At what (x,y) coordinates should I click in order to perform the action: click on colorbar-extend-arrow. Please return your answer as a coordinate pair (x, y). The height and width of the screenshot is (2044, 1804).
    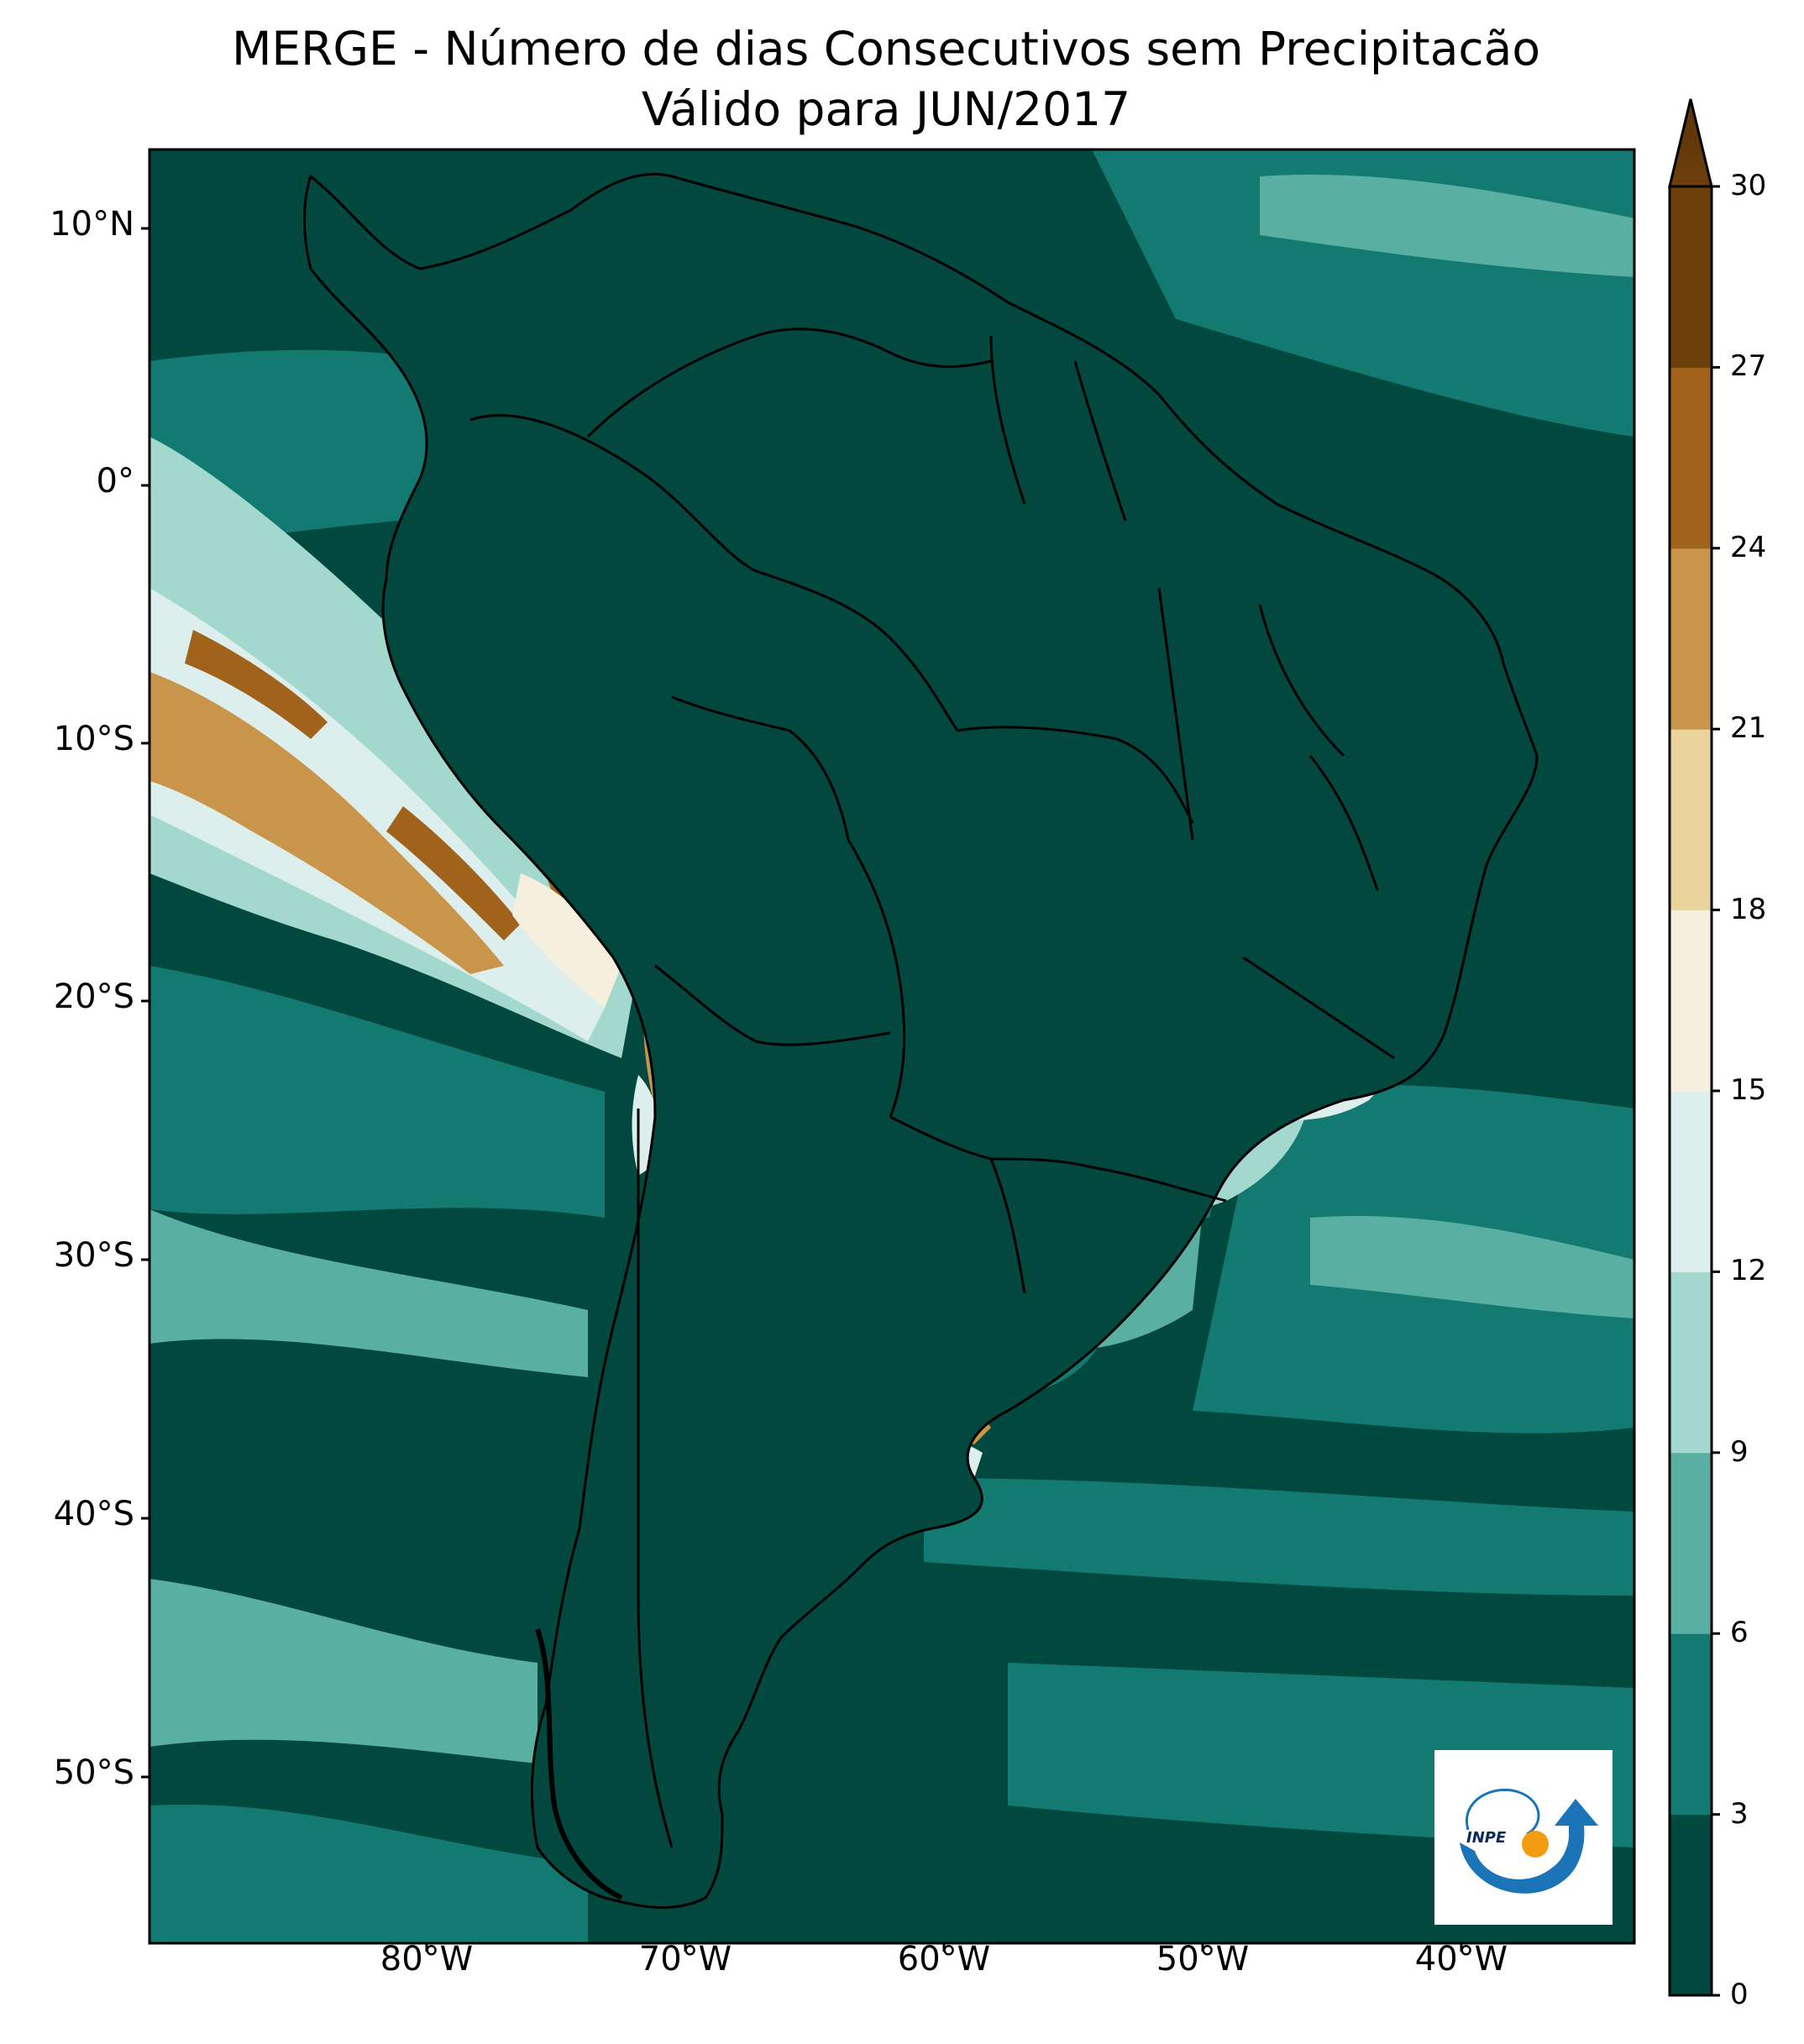
    Looking at the image, I should click on (1690, 143).